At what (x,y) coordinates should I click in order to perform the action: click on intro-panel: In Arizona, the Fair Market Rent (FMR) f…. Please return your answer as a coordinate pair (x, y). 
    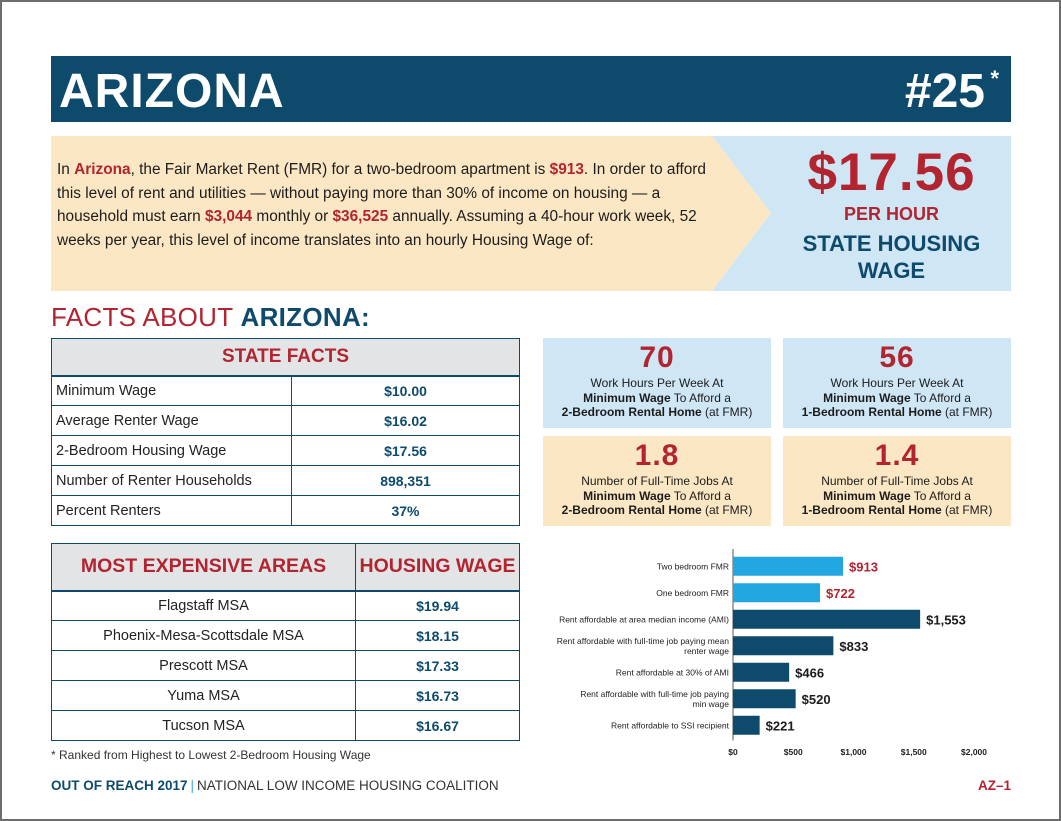
    Looking at the image, I should click on (411, 213).